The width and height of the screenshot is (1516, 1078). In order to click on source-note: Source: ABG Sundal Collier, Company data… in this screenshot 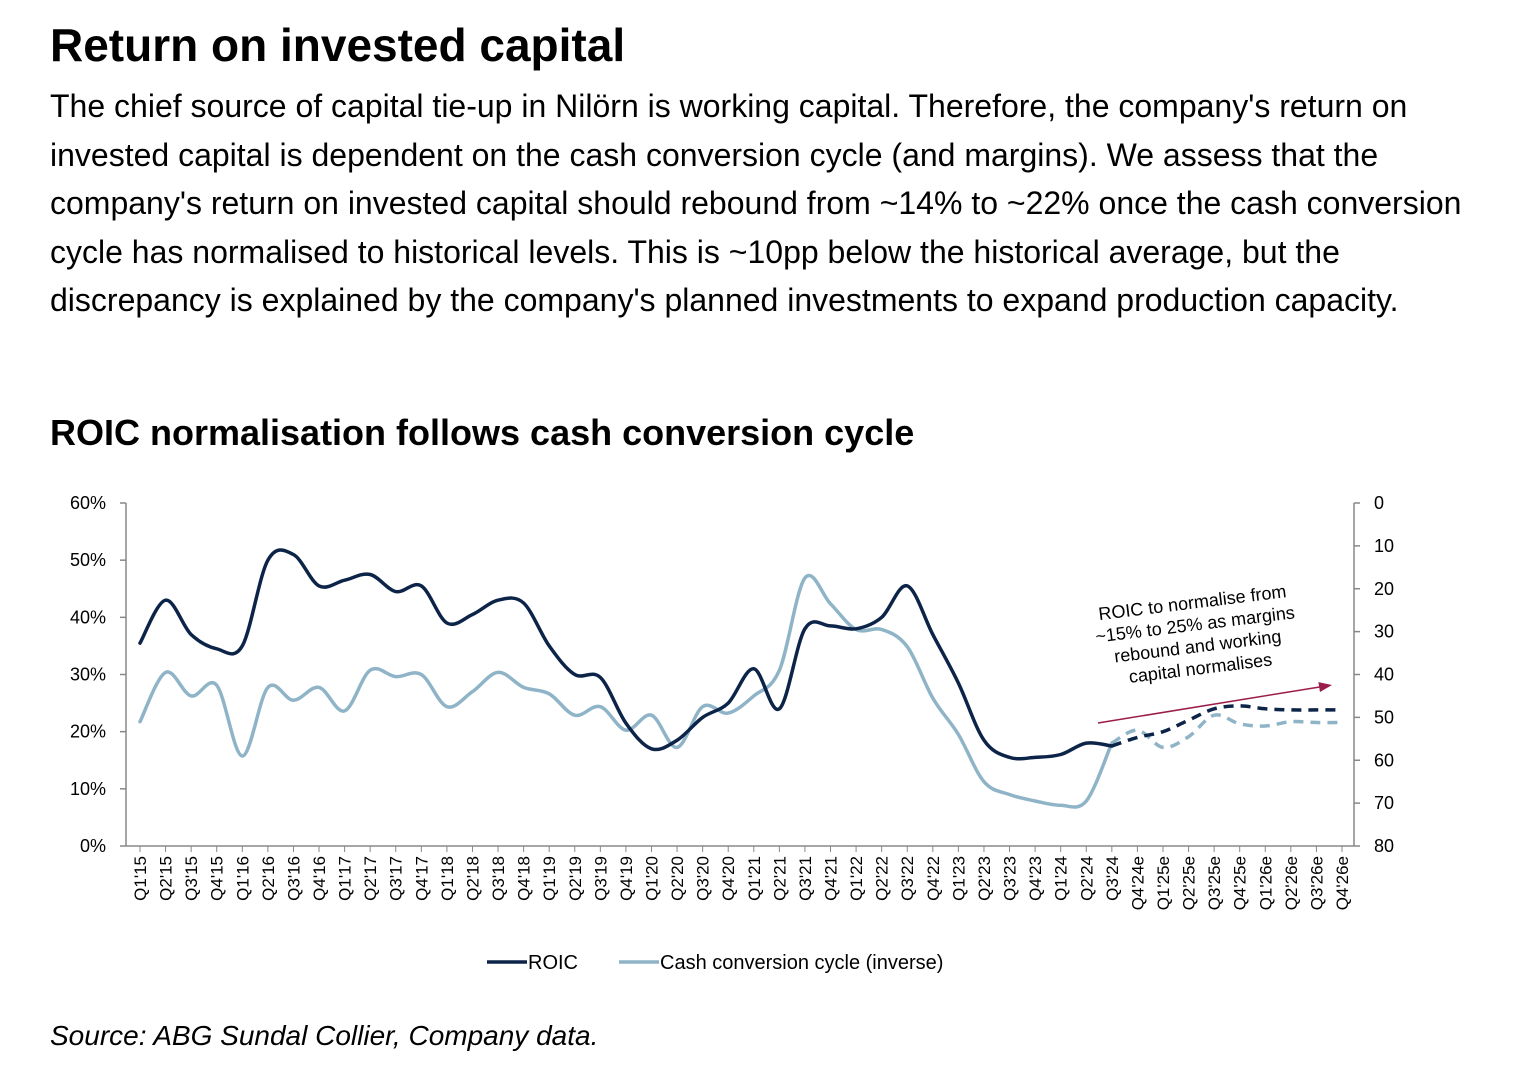, I will do `click(324, 1035)`.